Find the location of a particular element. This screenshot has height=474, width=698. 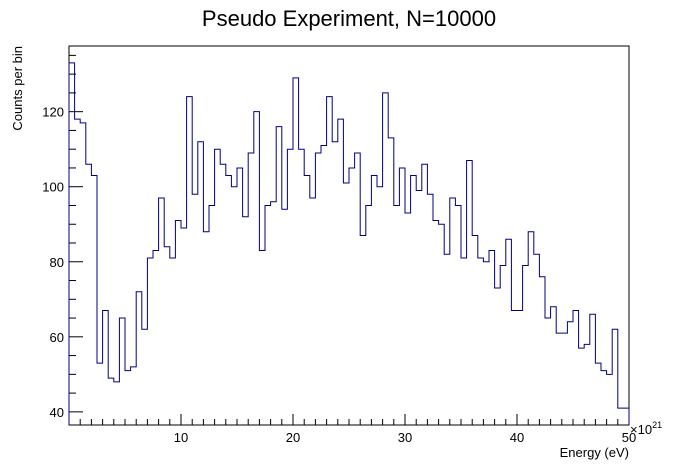

y-tick-label: 80 is located at coordinates (57, 262).